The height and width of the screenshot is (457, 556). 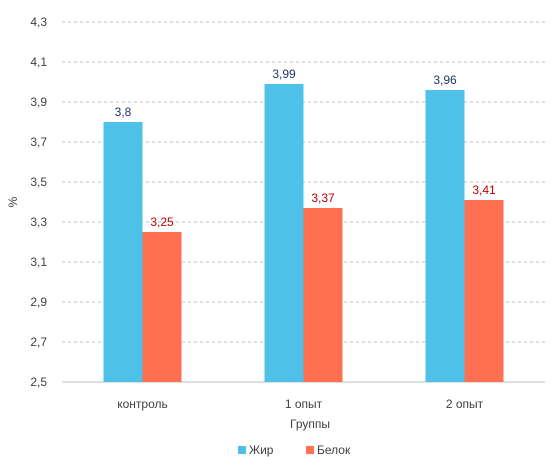 I want to click on x-axis-ticks: контроль 1 опыт 2 опыт, so click(x=300, y=404).